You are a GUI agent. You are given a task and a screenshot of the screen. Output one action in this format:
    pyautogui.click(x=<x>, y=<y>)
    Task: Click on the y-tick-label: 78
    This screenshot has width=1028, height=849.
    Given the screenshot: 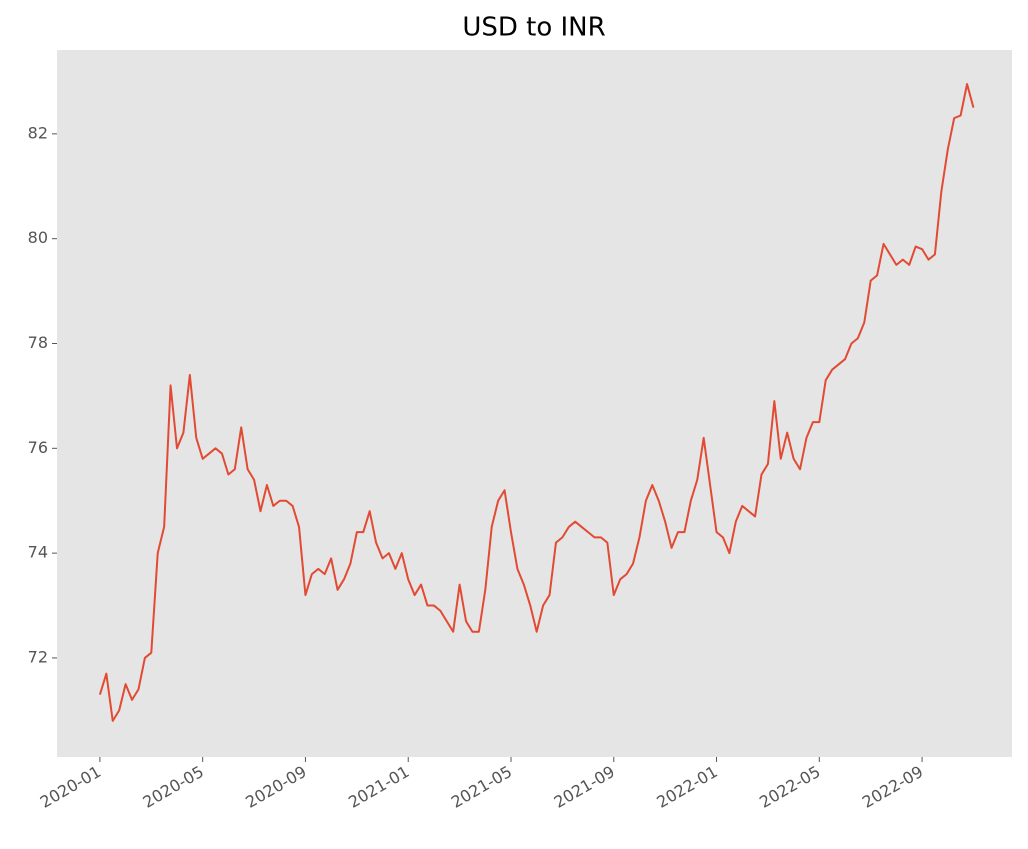 What is the action you would take?
    pyautogui.click(x=38, y=342)
    